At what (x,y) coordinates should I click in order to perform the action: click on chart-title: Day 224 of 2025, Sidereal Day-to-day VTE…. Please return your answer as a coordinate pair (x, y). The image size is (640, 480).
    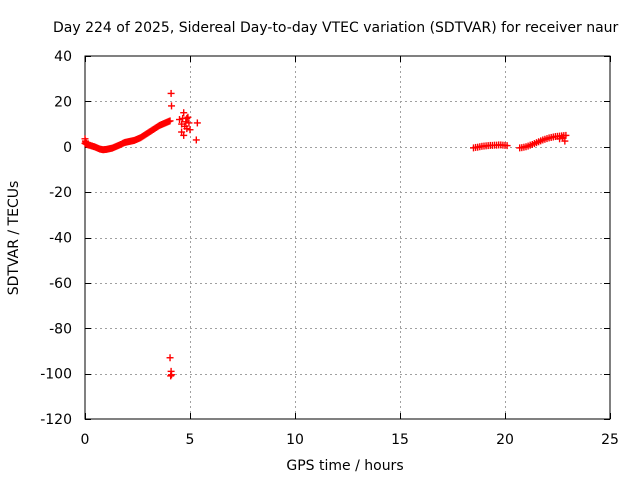
    Looking at the image, I should click on (336, 28).